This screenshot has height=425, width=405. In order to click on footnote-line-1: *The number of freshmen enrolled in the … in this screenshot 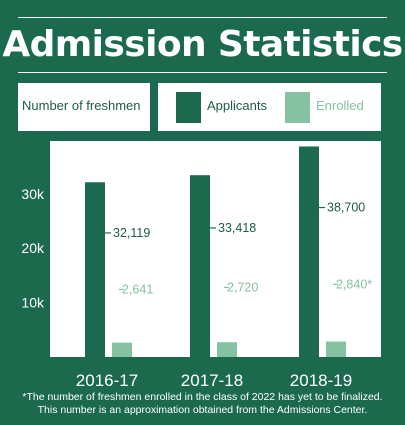, I will do `click(202, 397)`.